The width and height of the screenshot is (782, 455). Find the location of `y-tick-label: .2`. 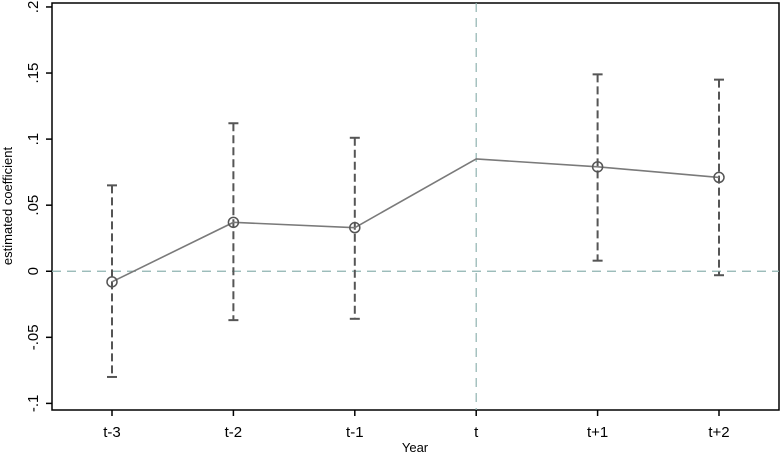

y-tick-label: .2 is located at coordinates (33, 7).